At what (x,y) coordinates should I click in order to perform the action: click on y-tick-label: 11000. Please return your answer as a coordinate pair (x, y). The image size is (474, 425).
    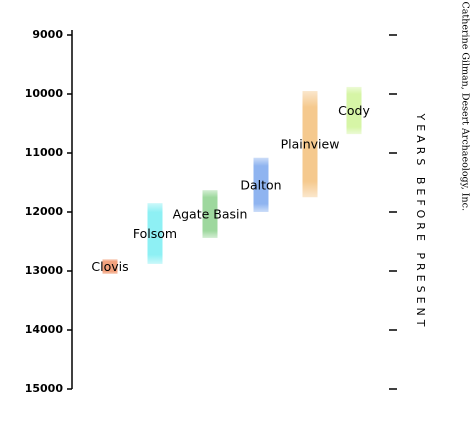
    Looking at the image, I should click on (44, 152).